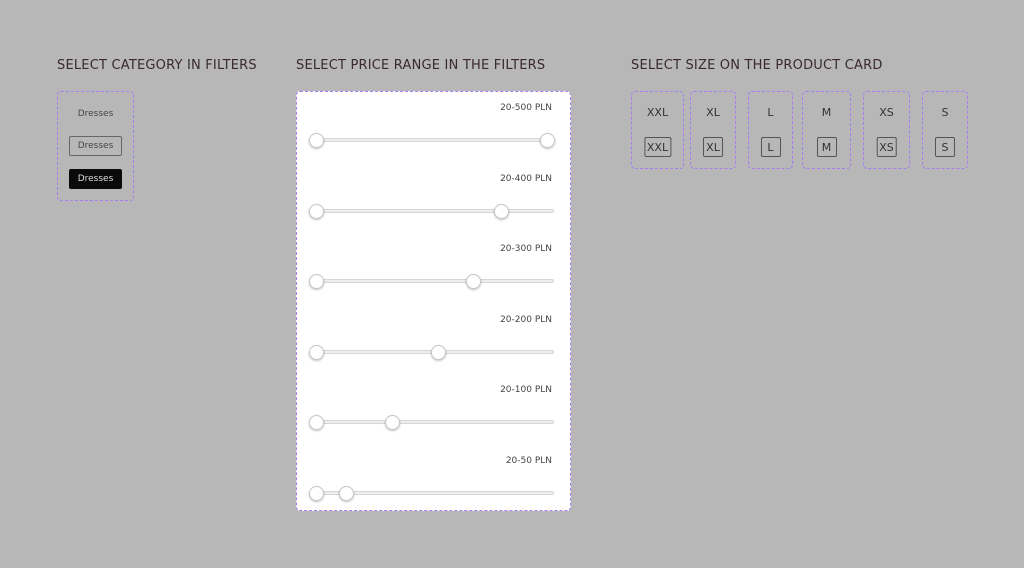 This screenshot has height=568, width=1024. What do you see at coordinates (886, 147) in the screenshot?
I see `size-button: XS` at bounding box center [886, 147].